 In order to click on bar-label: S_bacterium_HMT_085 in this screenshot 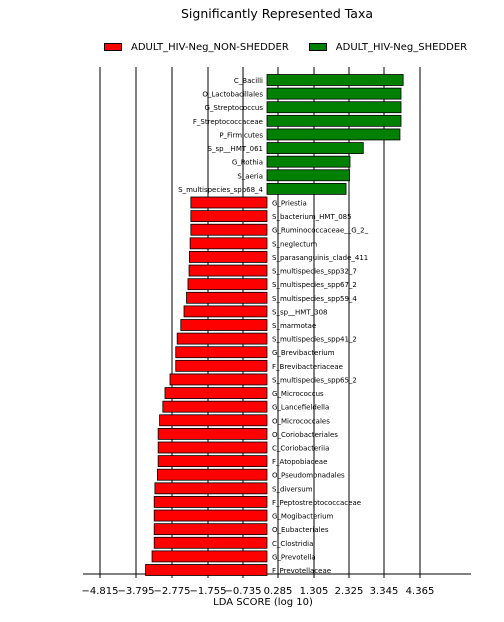, I will do `click(312, 217)`.